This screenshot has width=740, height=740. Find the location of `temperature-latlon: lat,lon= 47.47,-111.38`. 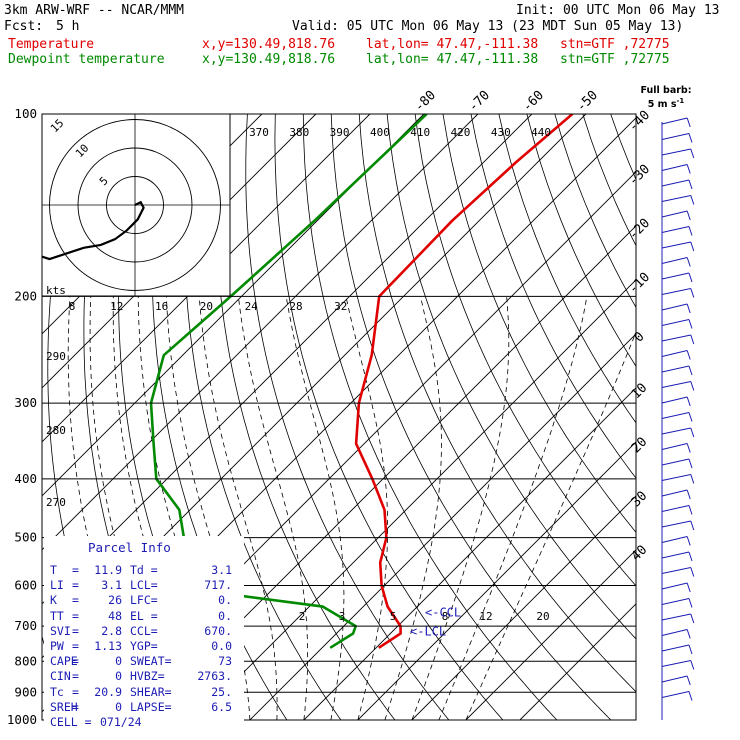

temperature-latlon: lat,lon= 47.47,-111.38 is located at coordinates (452, 44).